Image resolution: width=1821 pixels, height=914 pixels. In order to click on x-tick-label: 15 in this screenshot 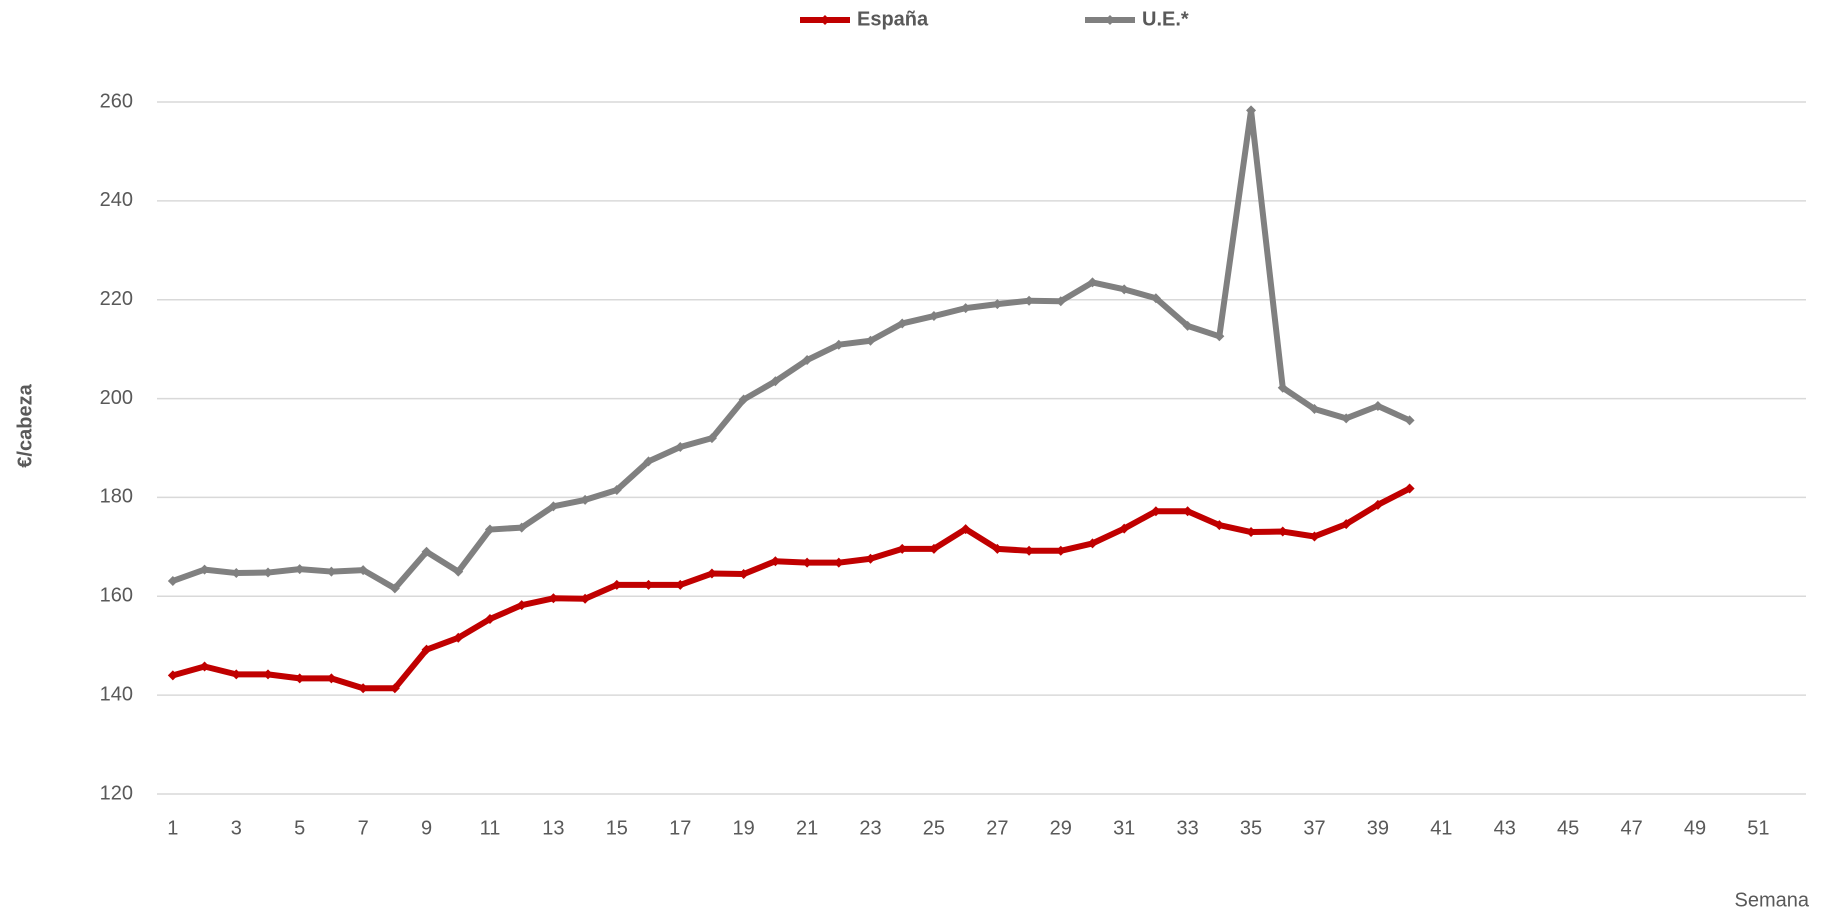, I will do `click(617, 828)`.